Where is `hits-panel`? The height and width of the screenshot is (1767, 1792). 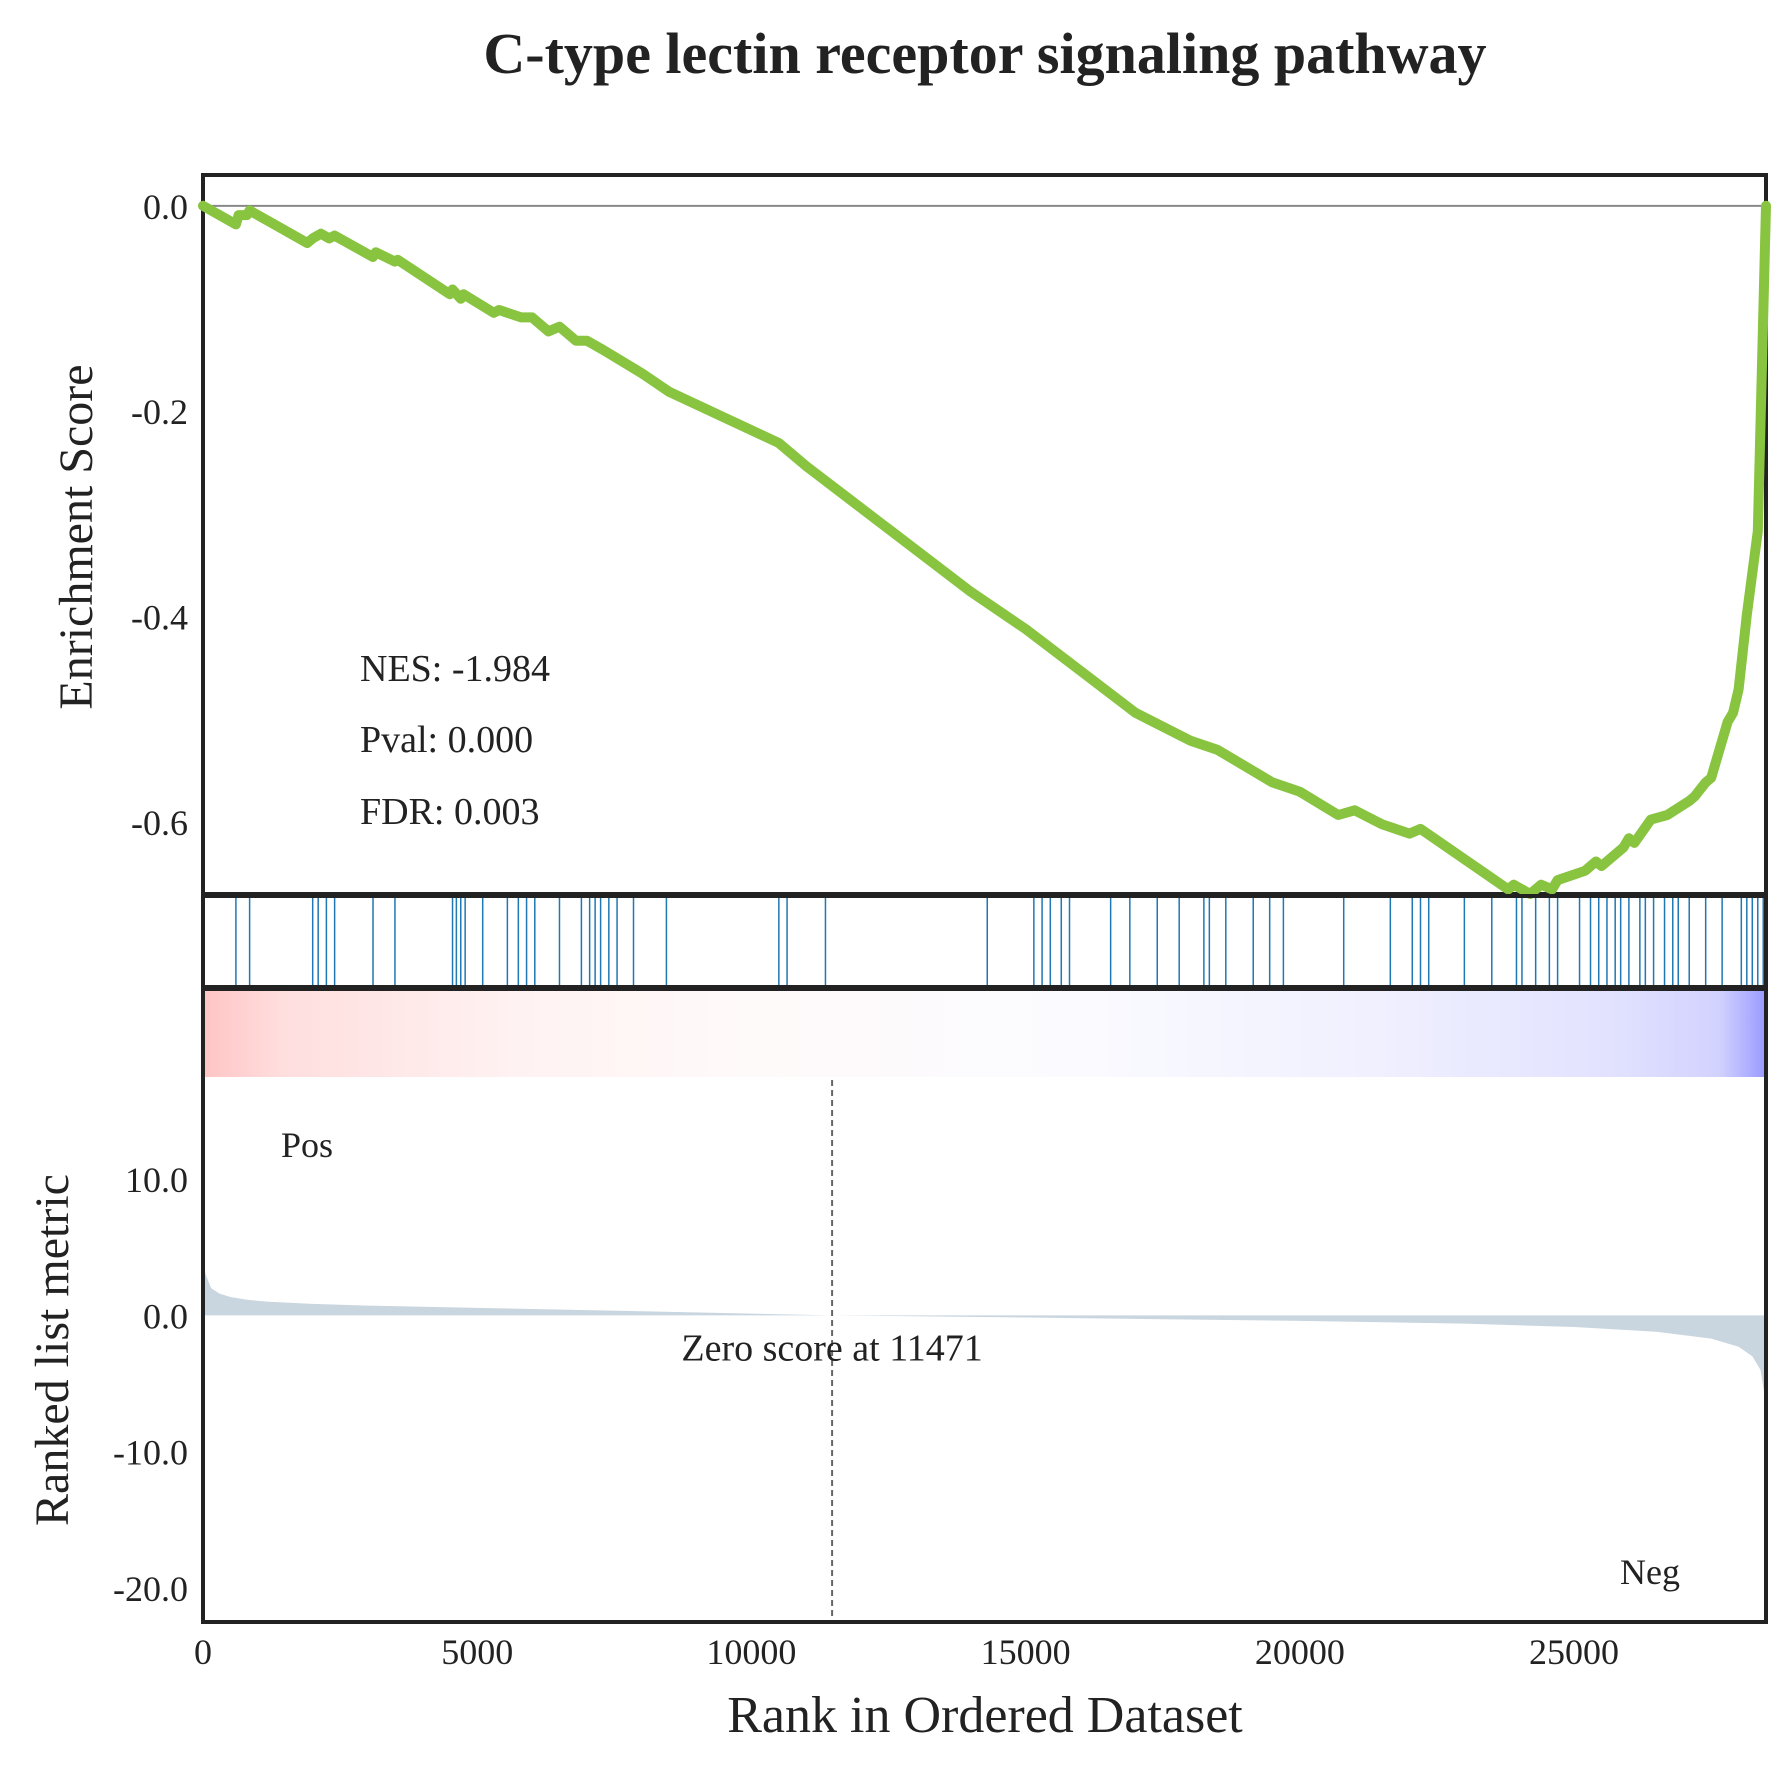
hits-panel is located at coordinates (984, 941).